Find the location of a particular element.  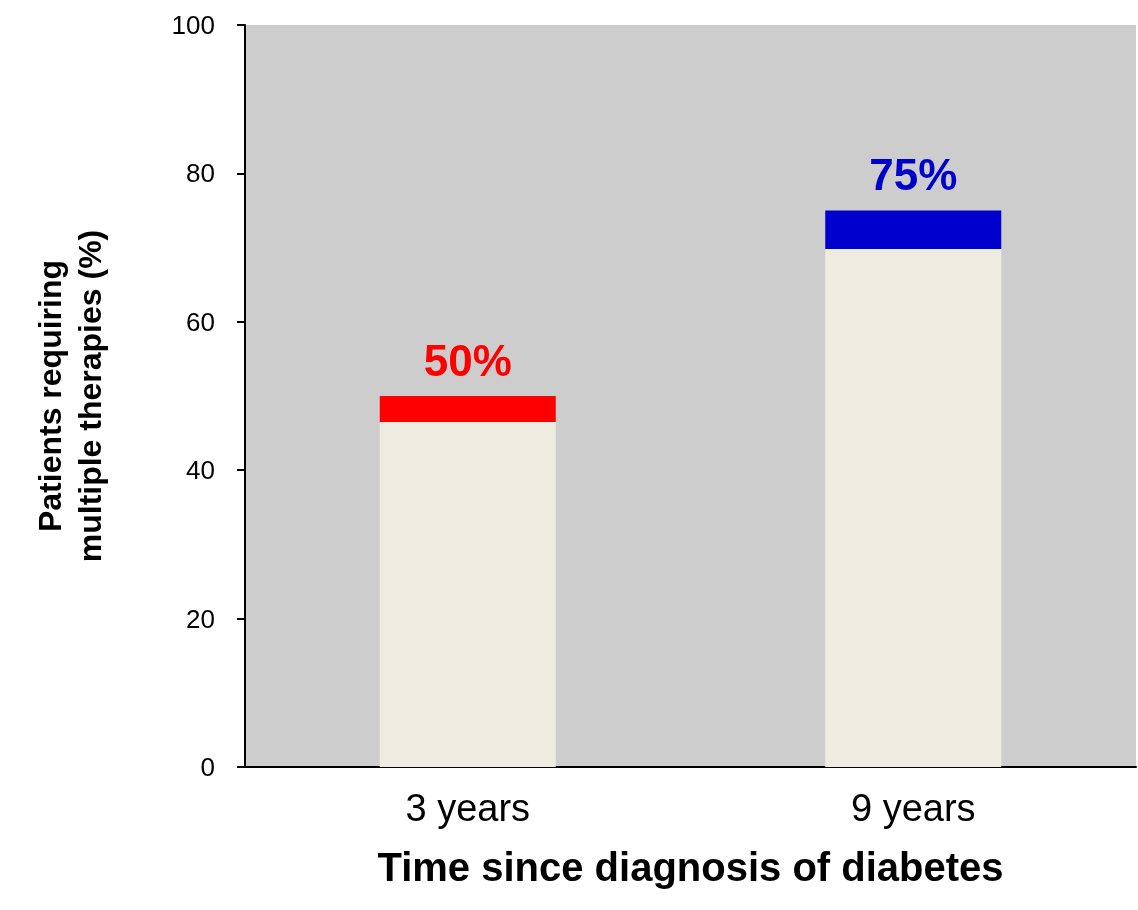

y-tick-label: 20 is located at coordinates (200, 618).